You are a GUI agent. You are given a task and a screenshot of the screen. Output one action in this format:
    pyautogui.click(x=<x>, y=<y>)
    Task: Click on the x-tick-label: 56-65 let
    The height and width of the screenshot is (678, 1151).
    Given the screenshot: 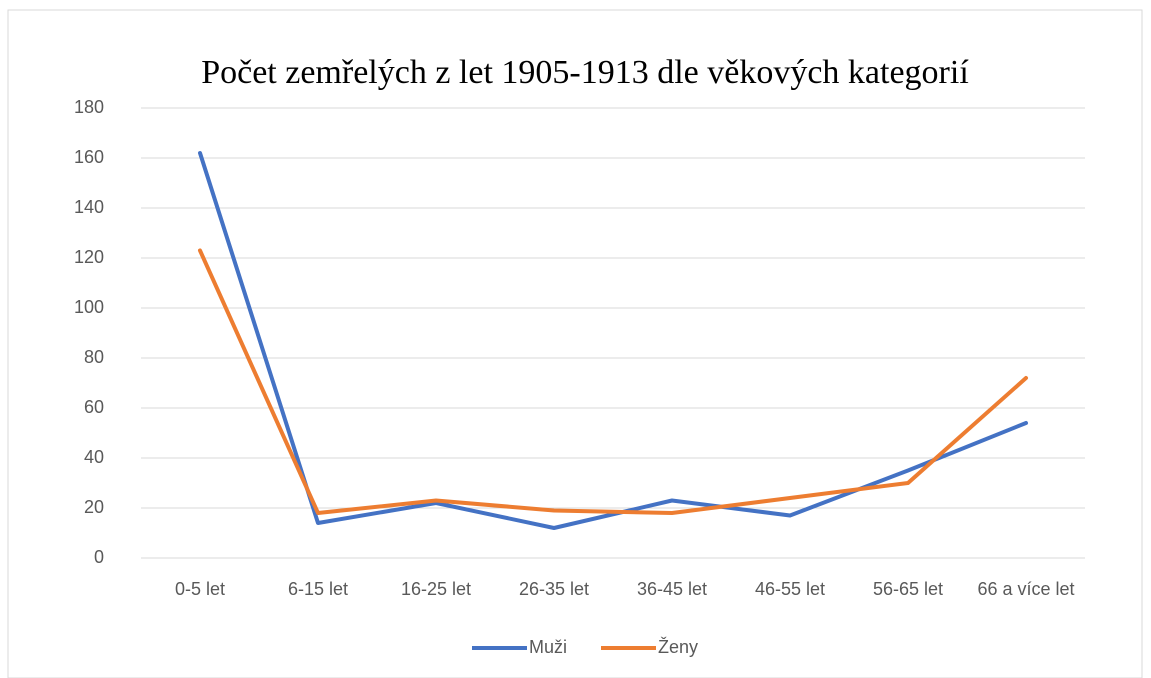 What is the action you would take?
    pyautogui.click(x=908, y=589)
    